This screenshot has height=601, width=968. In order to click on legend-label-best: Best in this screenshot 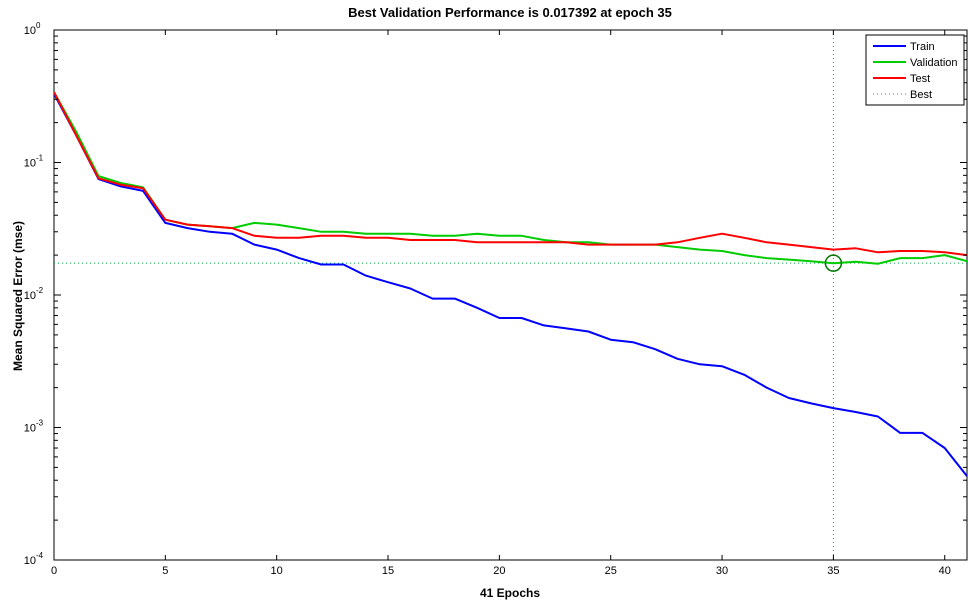, I will do `click(921, 95)`.